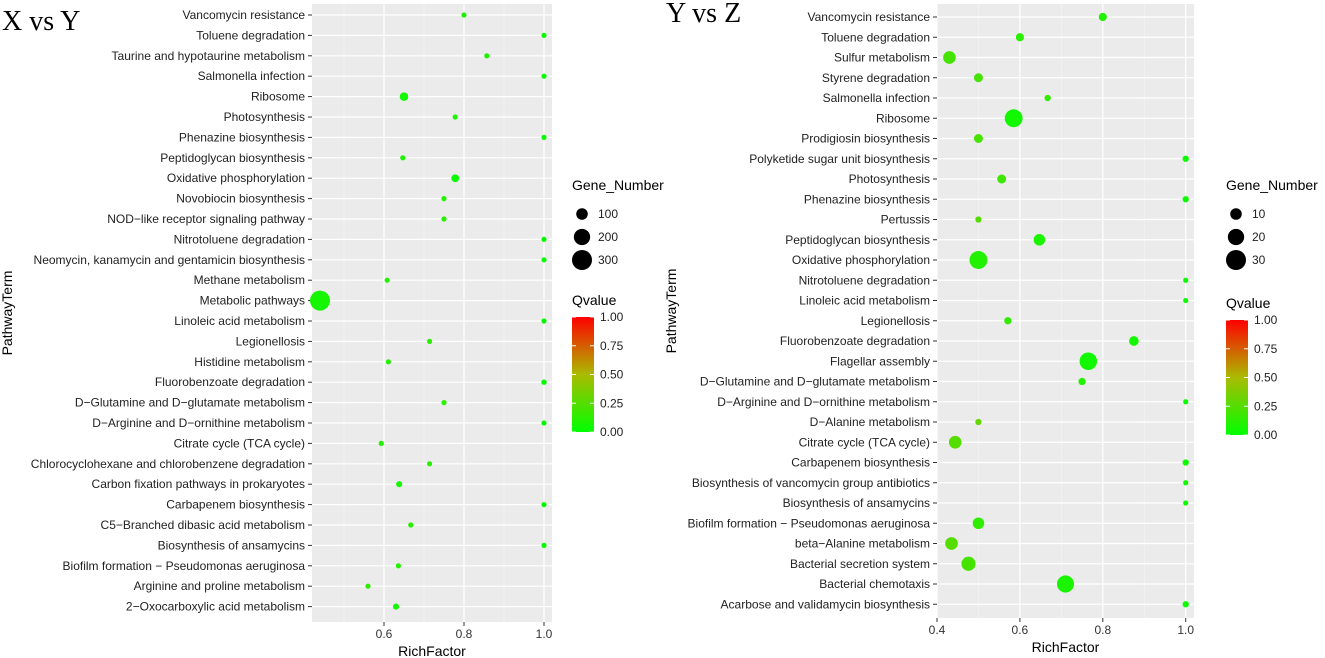 The image size is (1325, 658). Describe the element at coordinates (208, 56) in the screenshot. I see `pathway-label: Taurine and hypotaurine metabolism` at that location.